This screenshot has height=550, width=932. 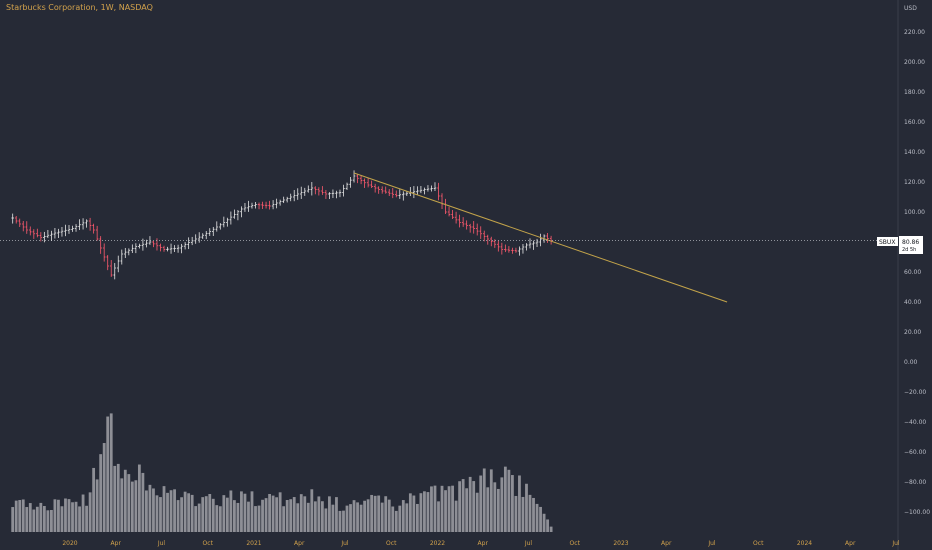 I want to click on x-tick-label: 2022, so click(x=437, y=543).